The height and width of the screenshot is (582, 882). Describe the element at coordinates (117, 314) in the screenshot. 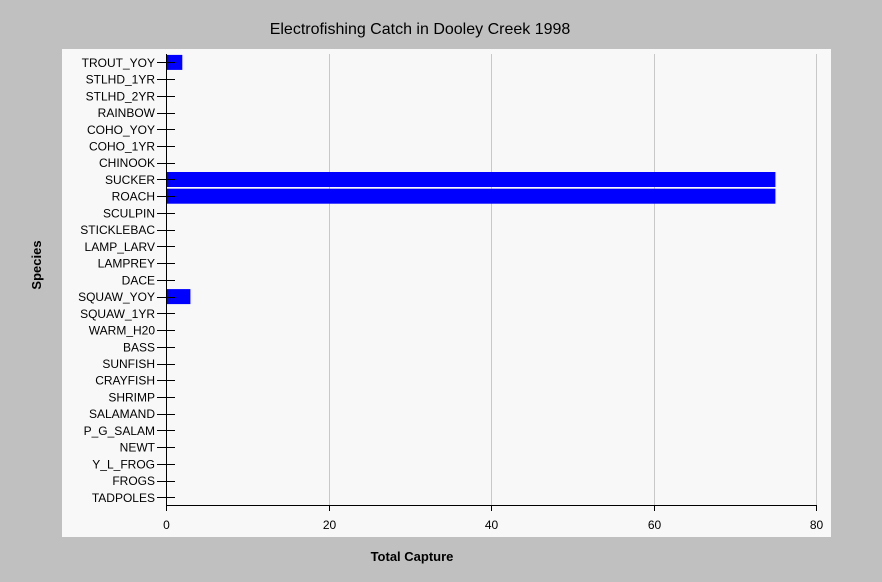

I see `y-tick-label: SQUAW_1YR` at that location.